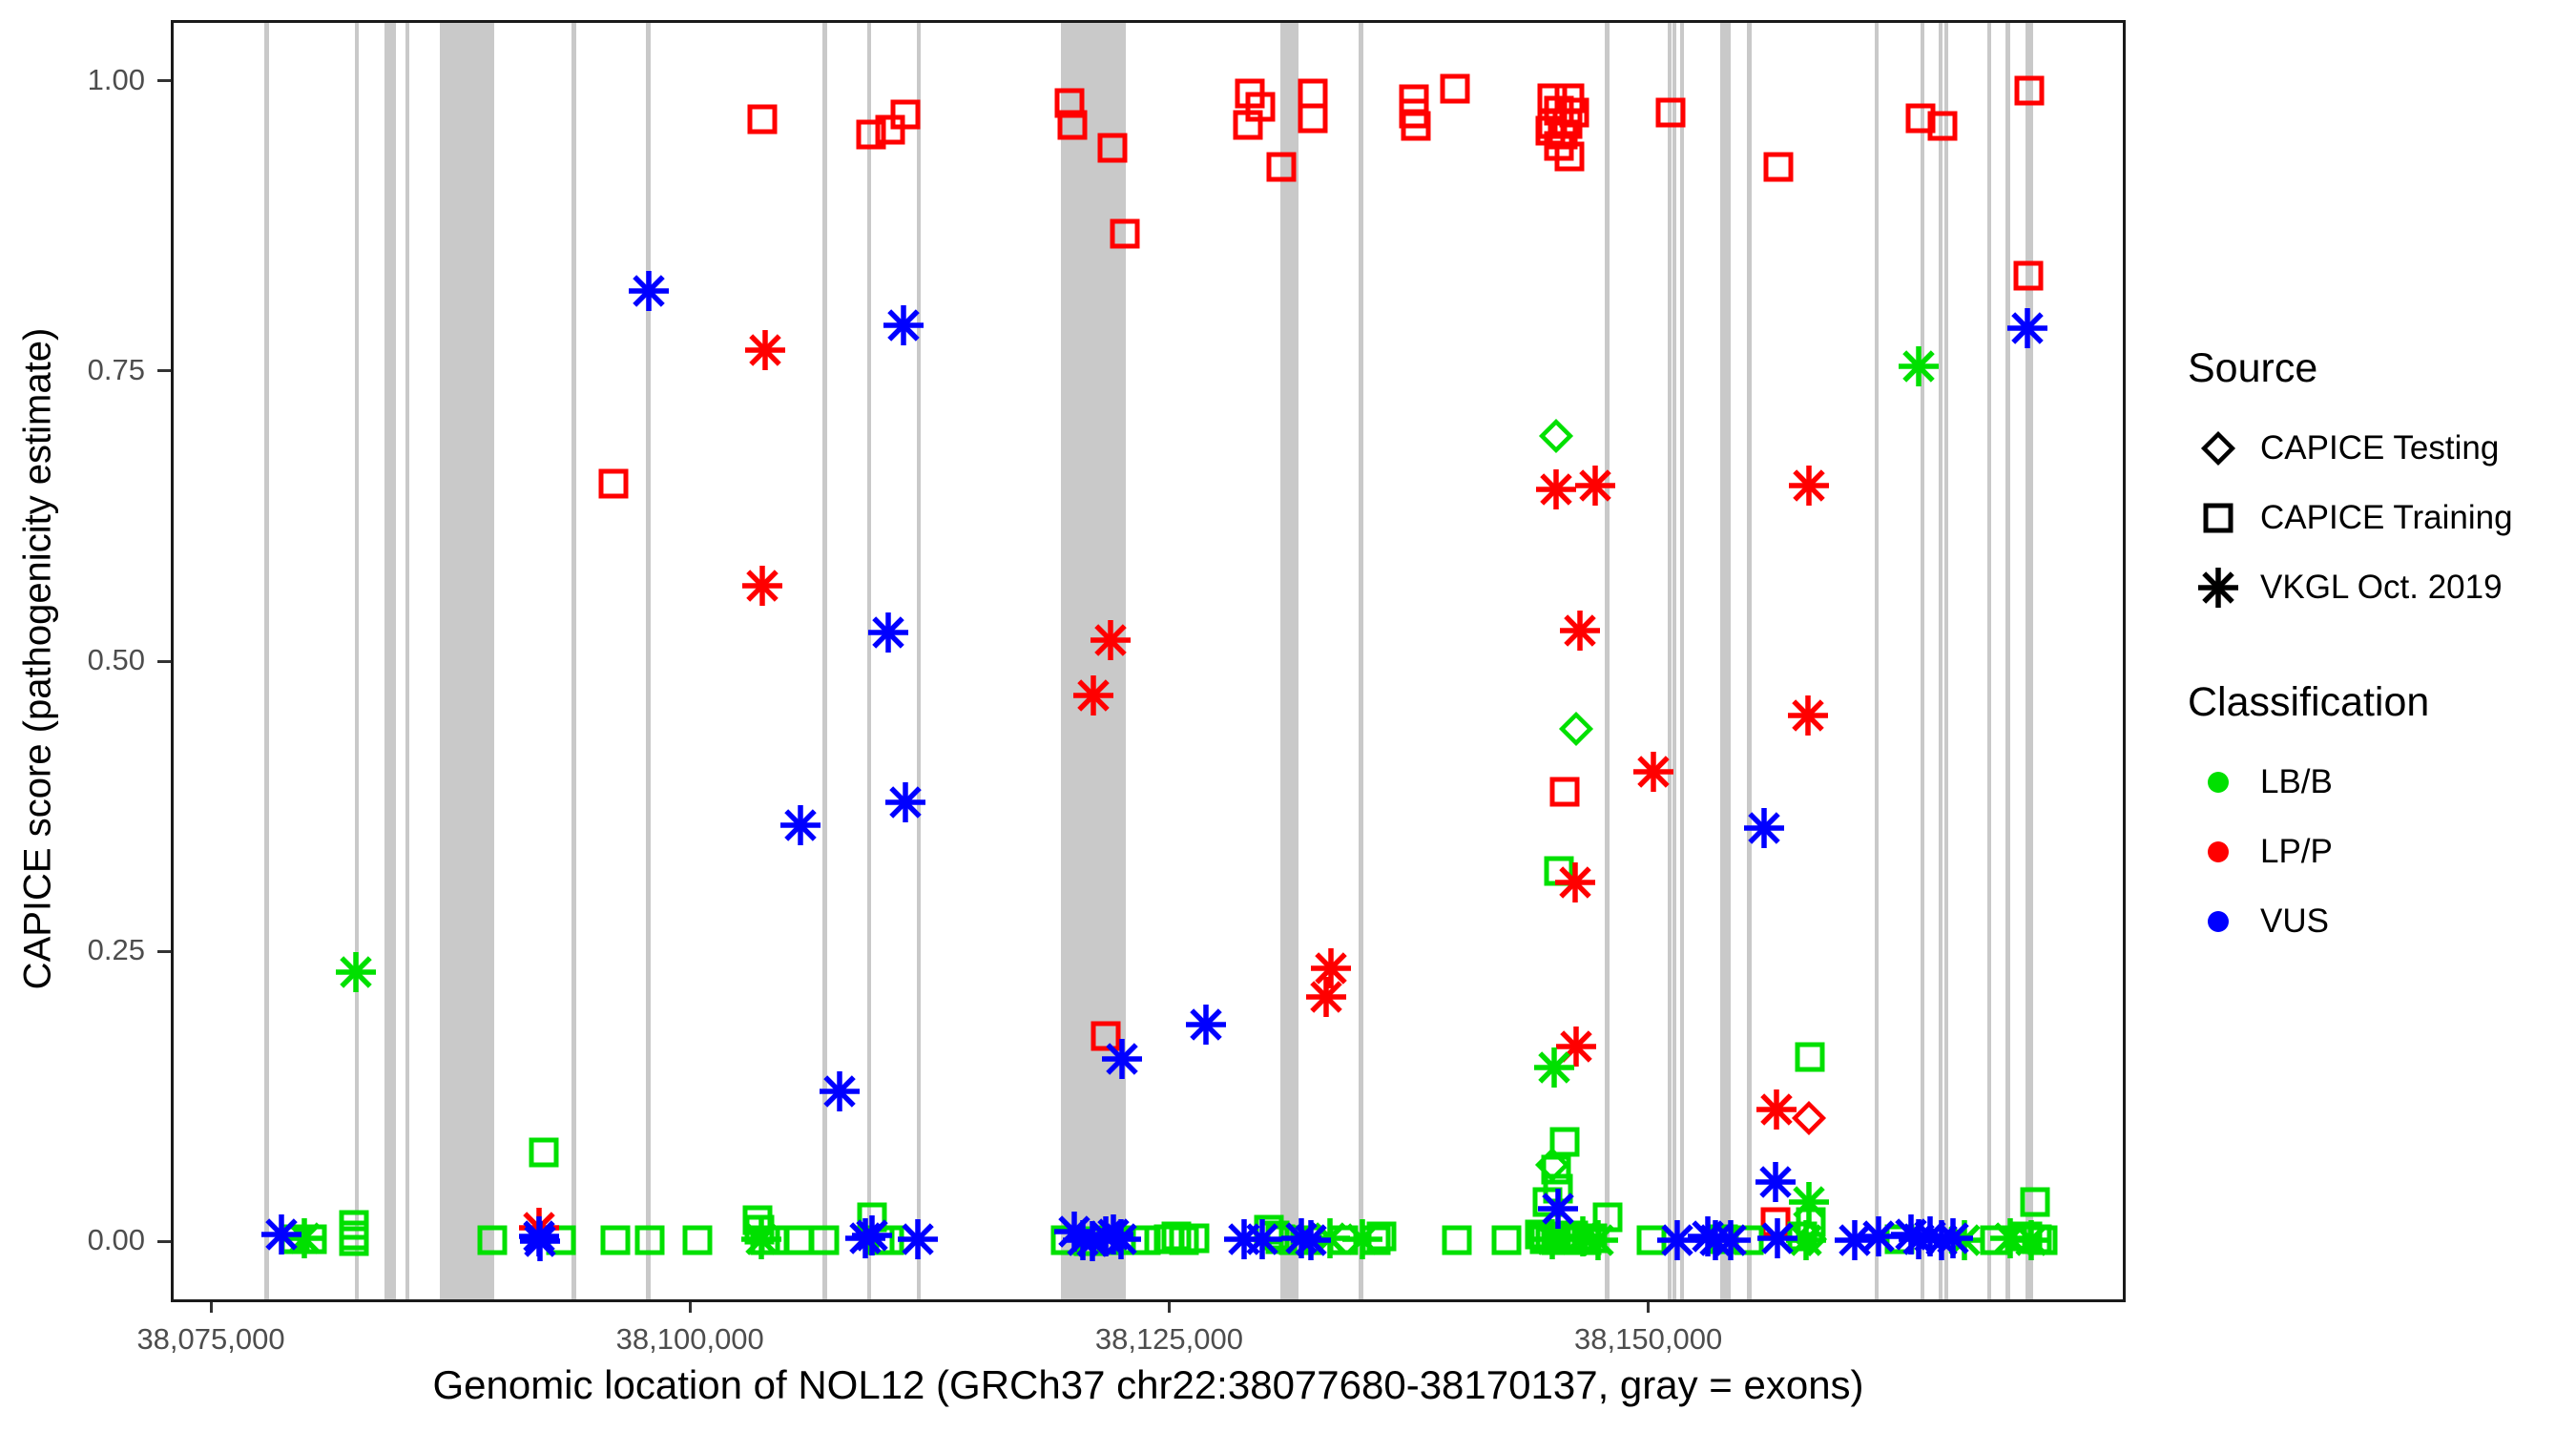  I want to click on asterisk-icon, so click(2218, 588).